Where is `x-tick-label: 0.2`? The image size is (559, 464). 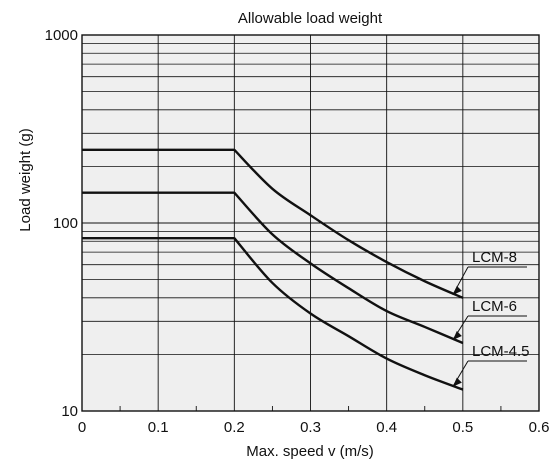 x-tick-label: 0.2 is located at coordinates (234, 427).